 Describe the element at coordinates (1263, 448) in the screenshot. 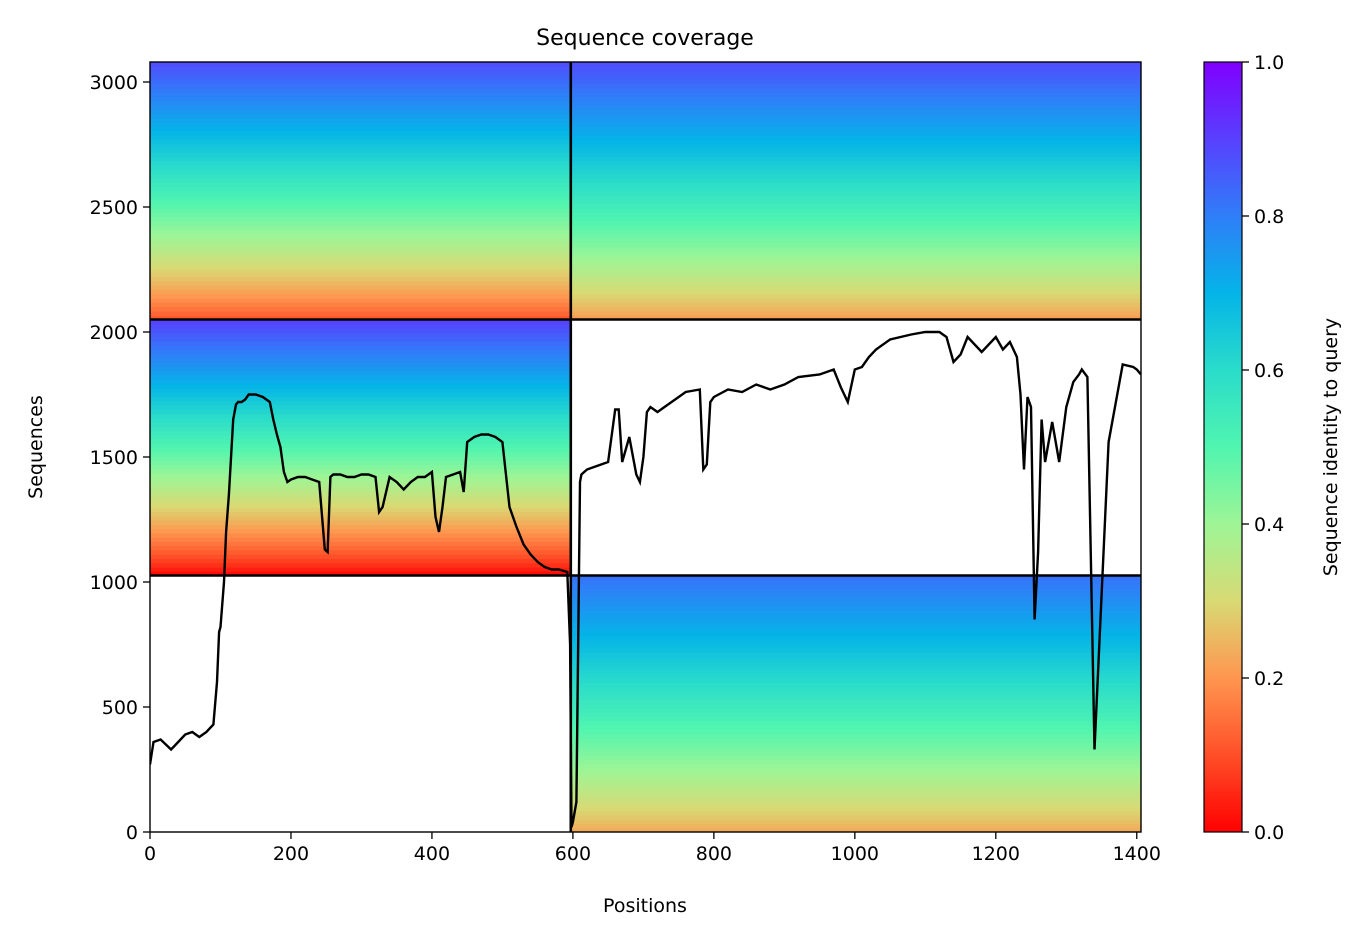

I see `colorbar-ticks: 0.0 0.2 0.4 0.6 0.8 1.0` at that location.